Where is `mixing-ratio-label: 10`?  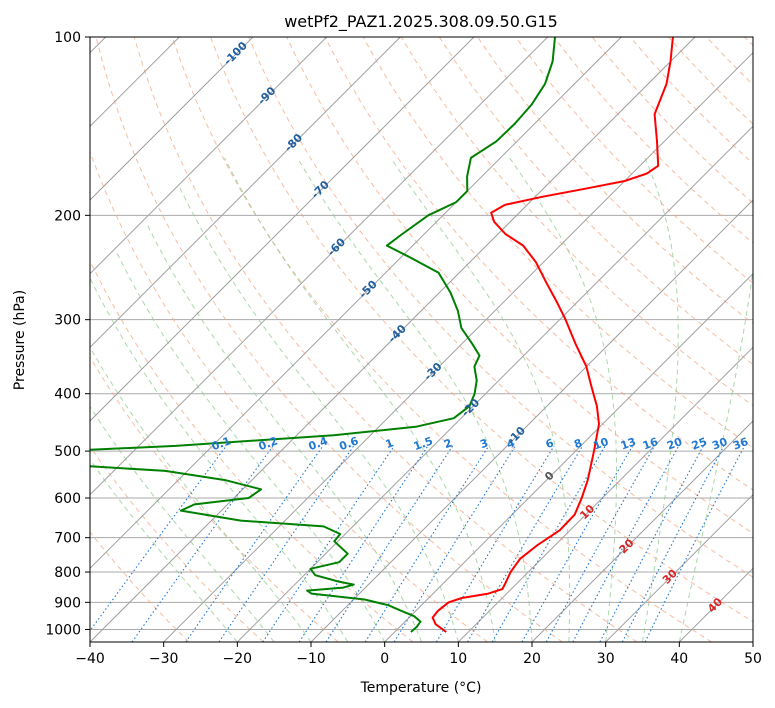
mixing-ratio-label: 10 is located at coordinates (600, 444).